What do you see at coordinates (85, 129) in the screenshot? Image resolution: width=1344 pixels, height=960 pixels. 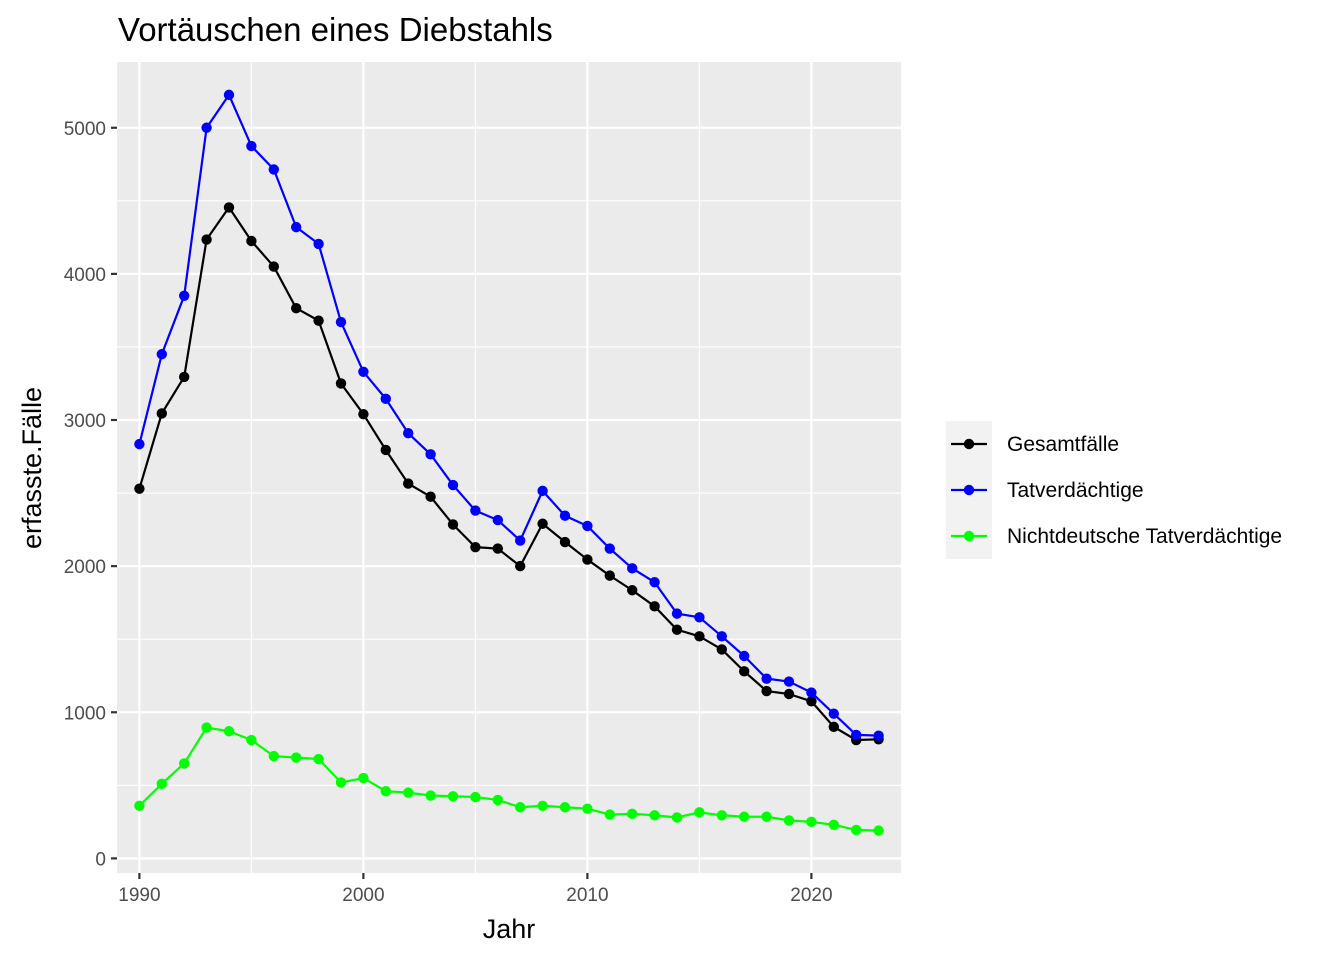 I see `y-tick-label: 5000` at bounding box center [85, 129].